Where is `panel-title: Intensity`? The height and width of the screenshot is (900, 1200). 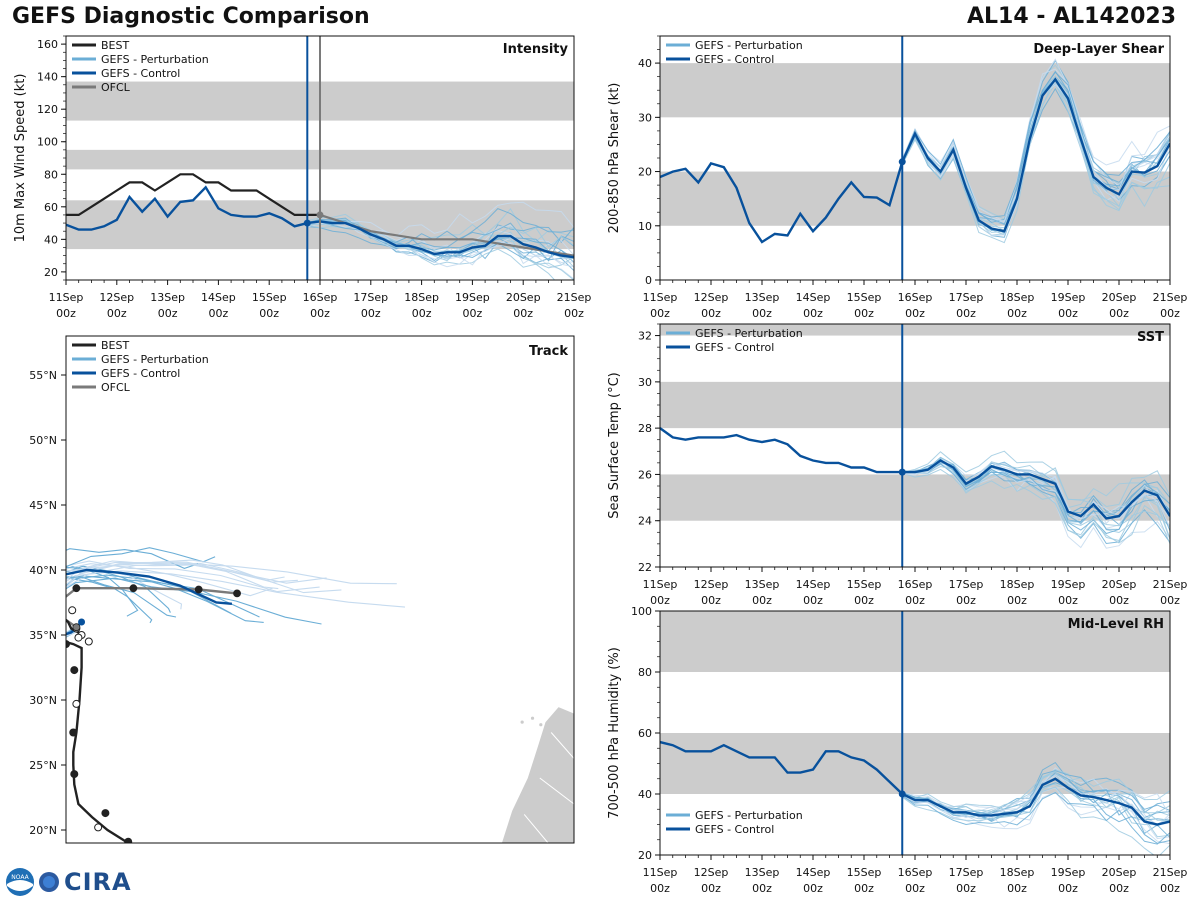
panel-title: Intensity is located at coordinates (536, 49).